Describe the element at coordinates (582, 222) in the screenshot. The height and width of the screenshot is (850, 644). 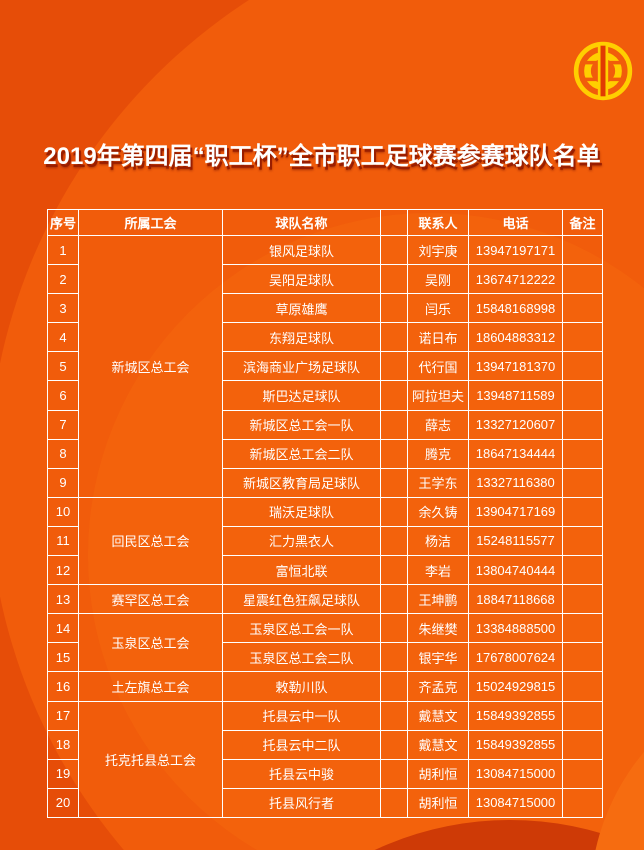
I see `header-cell-6: 备注` at that location.